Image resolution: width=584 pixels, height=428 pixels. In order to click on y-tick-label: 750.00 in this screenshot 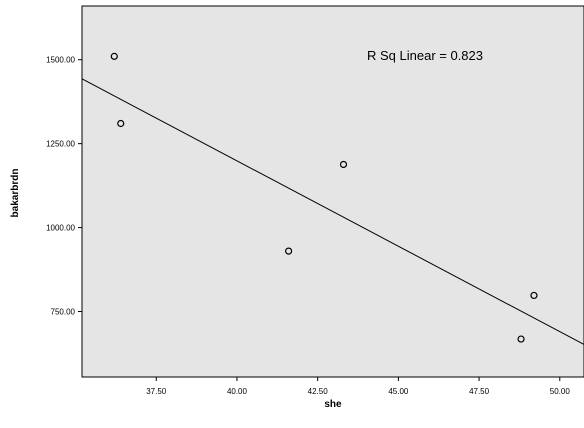, I will do `click(63, 312)`.